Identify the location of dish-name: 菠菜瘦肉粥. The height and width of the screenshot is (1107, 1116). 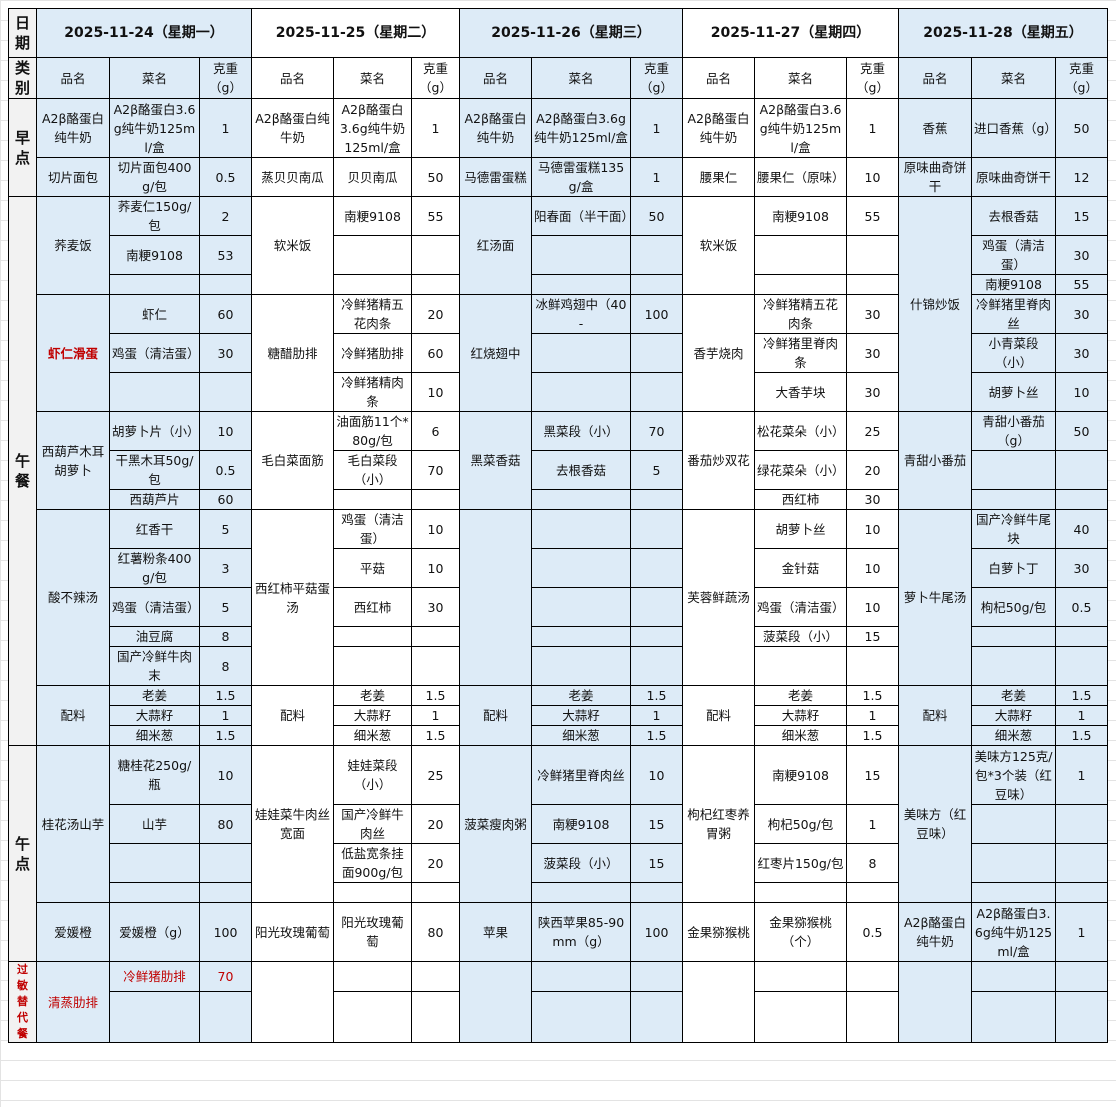
(495, 824).